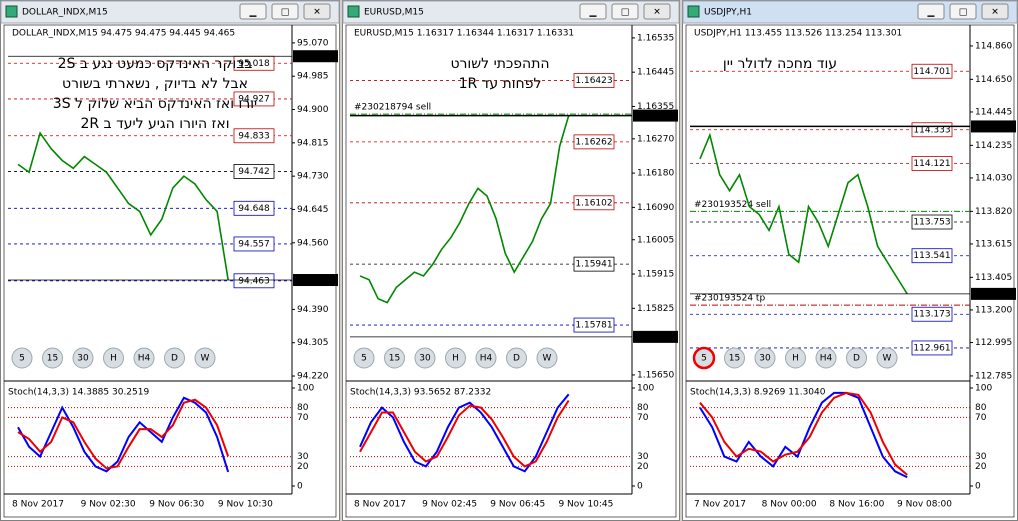  Describe the element at coordinates (803, 213) in the screenshot. I see `price-line` at that location.